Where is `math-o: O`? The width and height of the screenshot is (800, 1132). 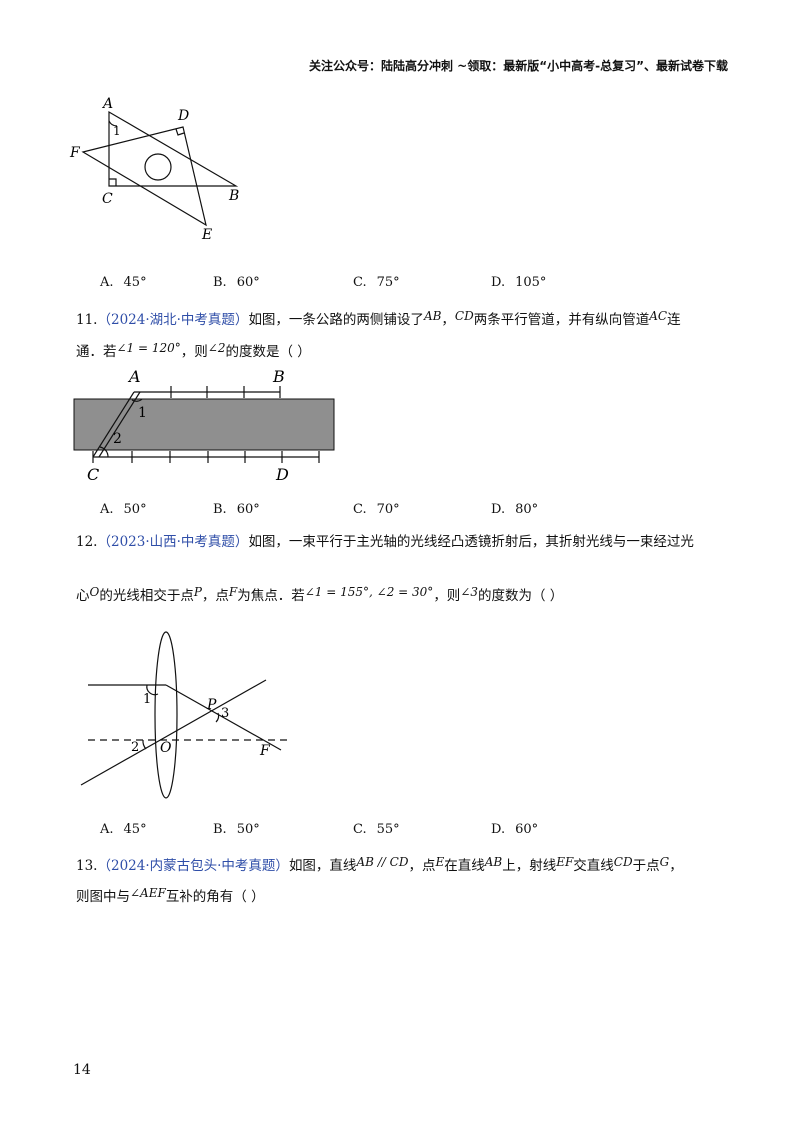
math-o: O is located at coordinates (94, 592).